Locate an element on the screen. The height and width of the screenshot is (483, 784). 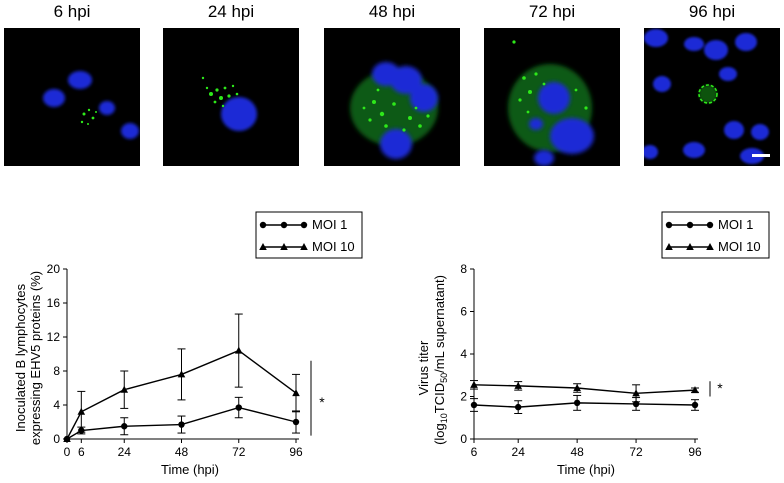
chart0-y-tick-label-3: 12 is located at coordinates (54, 337).